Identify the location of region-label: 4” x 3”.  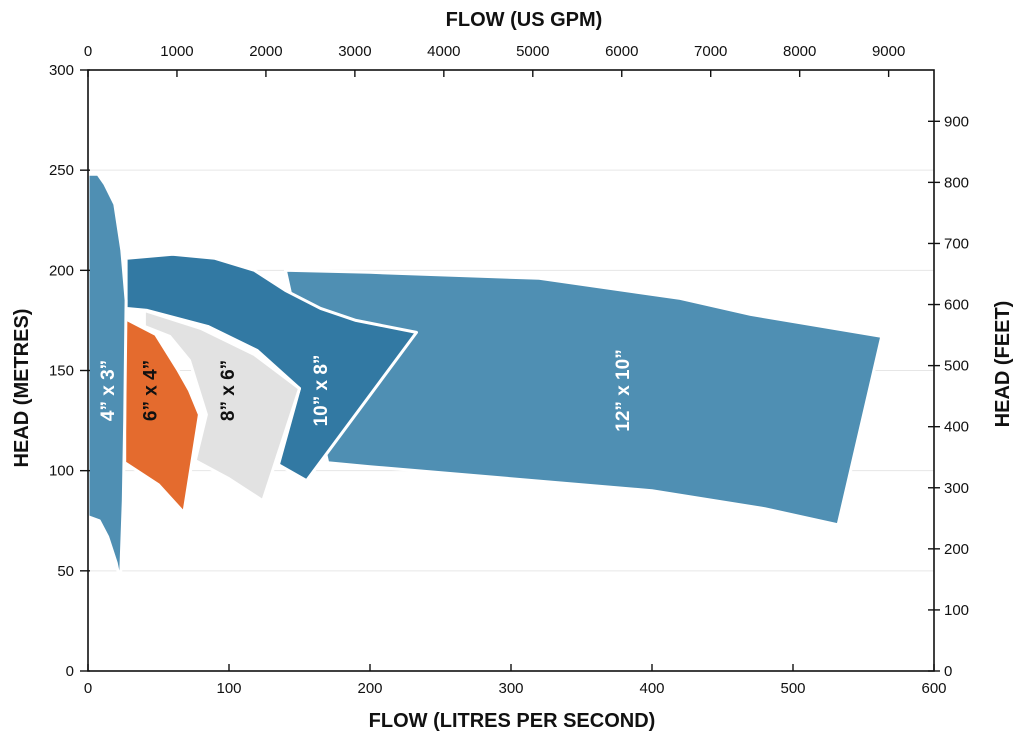
(108, 390).